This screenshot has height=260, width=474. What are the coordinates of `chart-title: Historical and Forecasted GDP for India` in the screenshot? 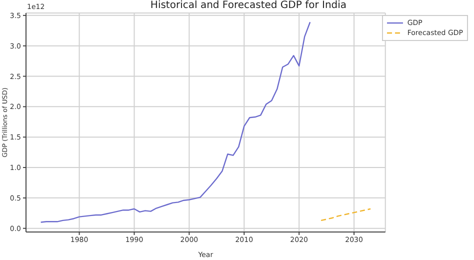 It's located at (248, 5).